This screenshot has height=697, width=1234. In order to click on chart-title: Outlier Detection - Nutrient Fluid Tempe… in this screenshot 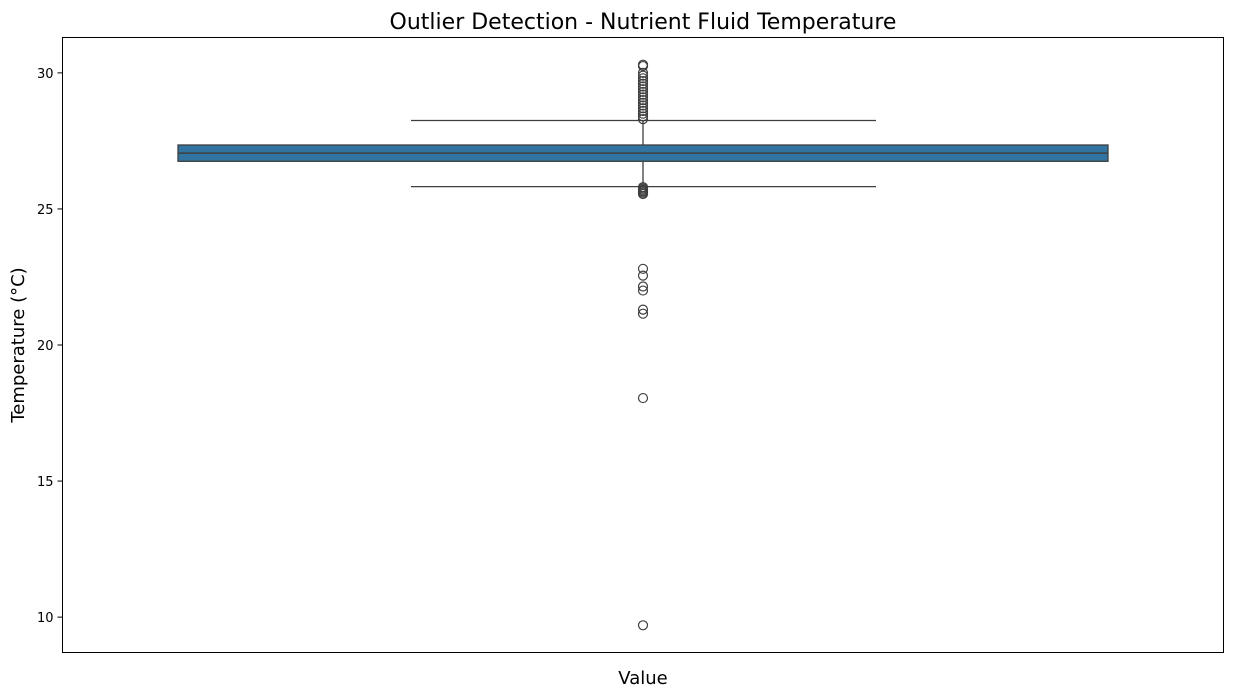, I will do `click(643, 22)`.